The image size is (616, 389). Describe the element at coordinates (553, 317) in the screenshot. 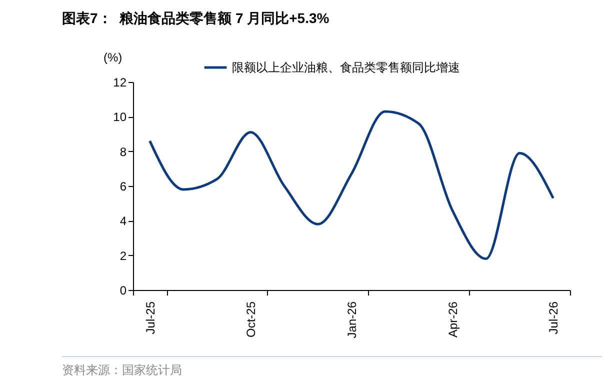

I see `x-tick-label: Jul-26` at that location.